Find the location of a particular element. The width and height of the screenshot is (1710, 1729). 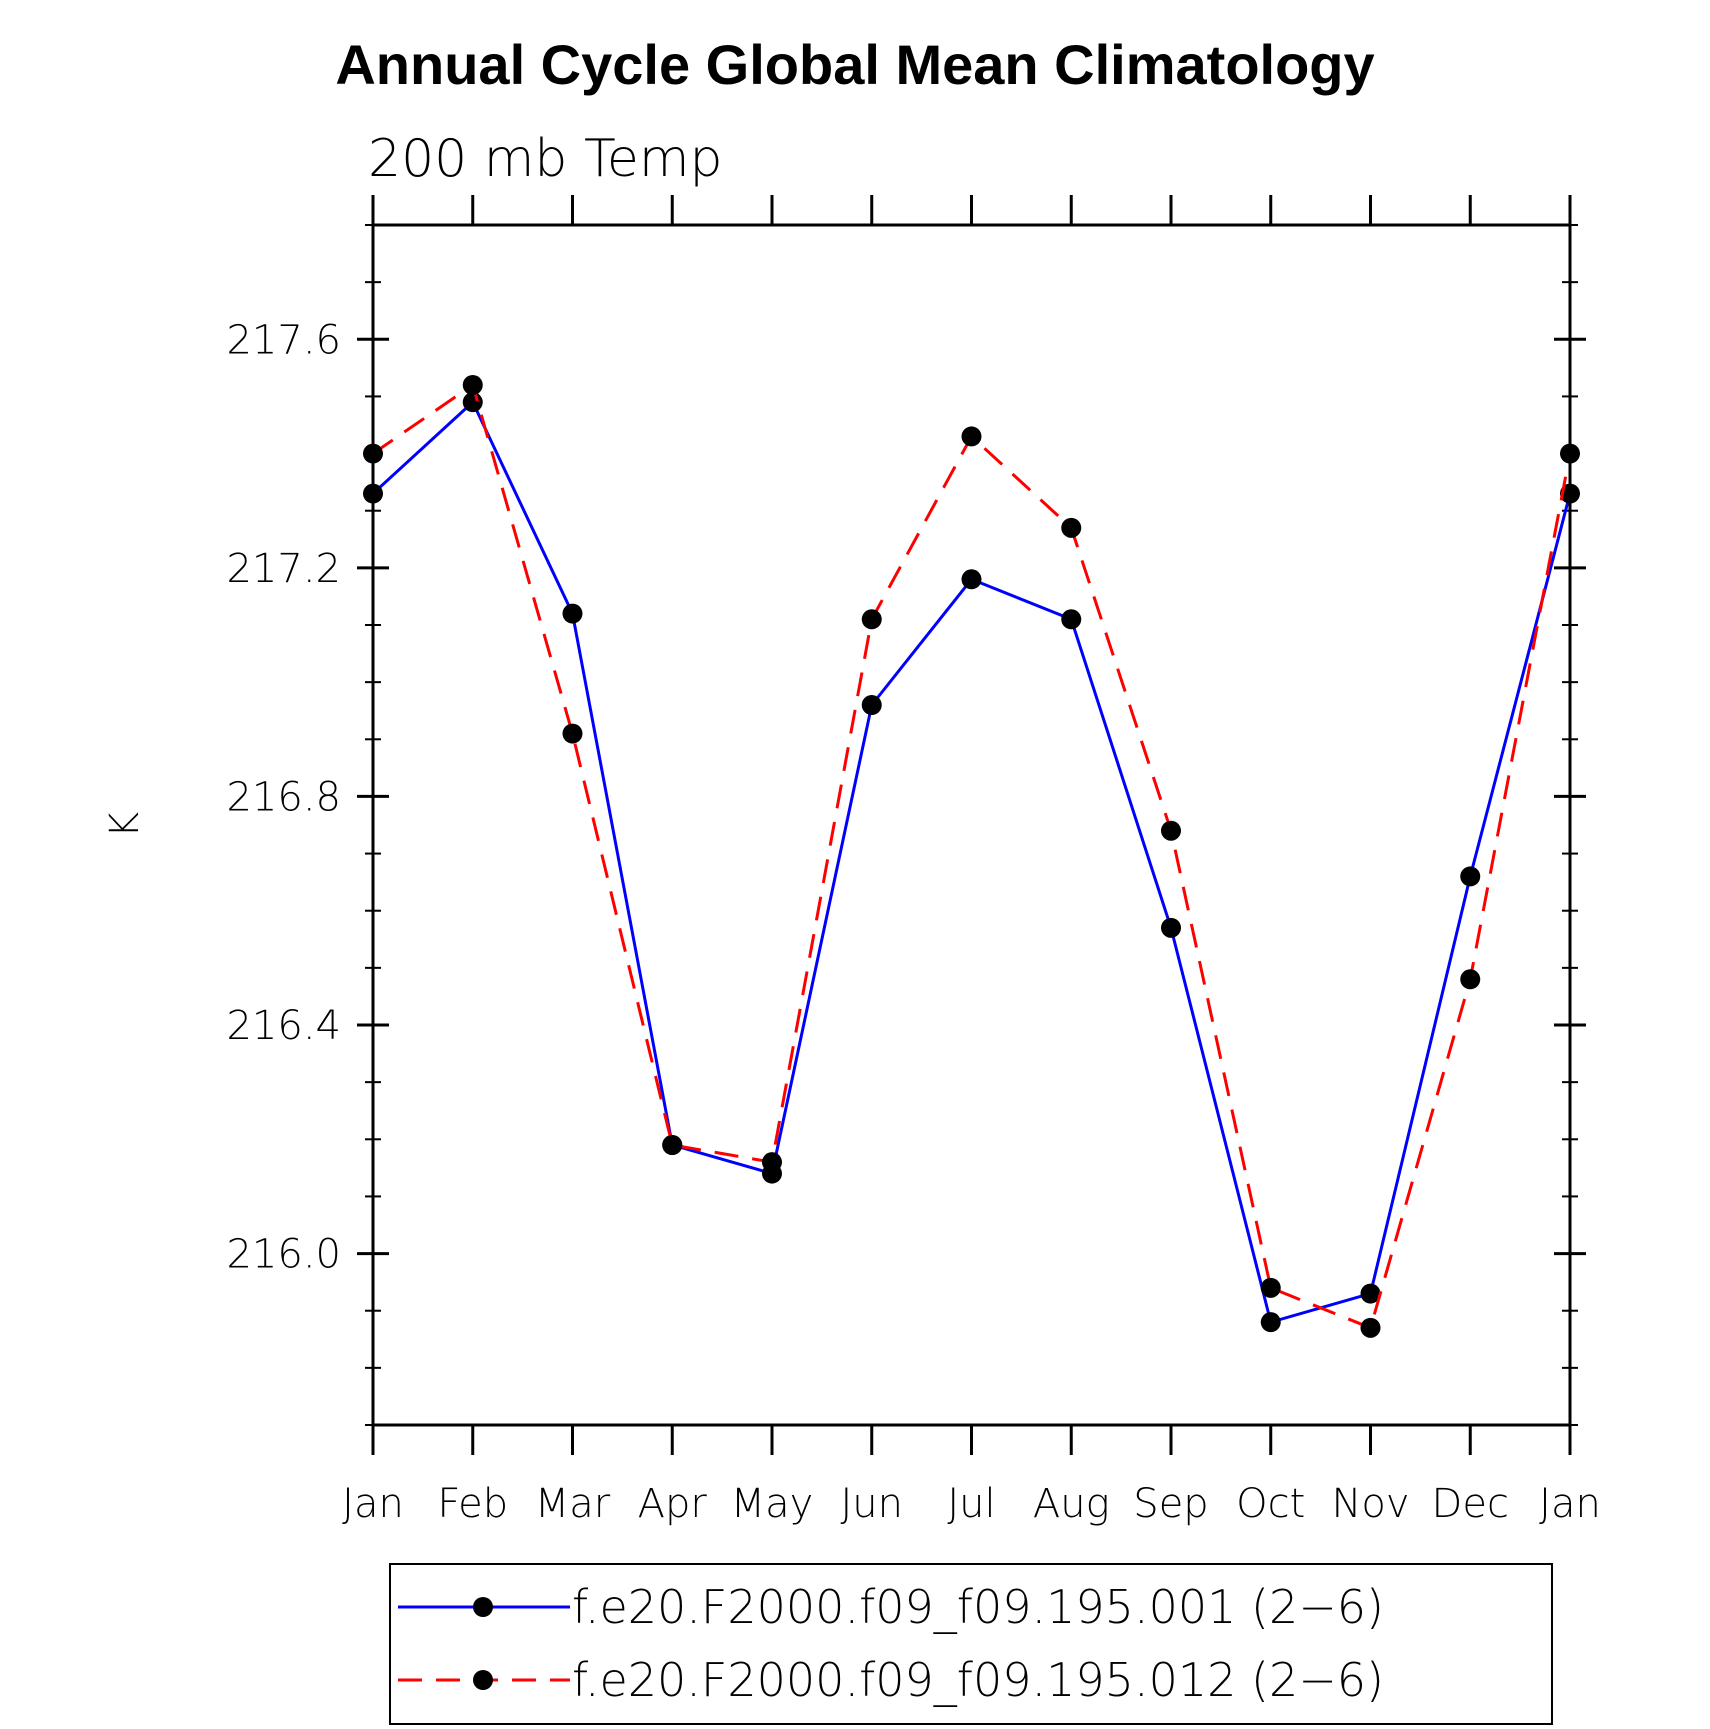

x-tick-label: Apr is located at coordinates (673, 1504).